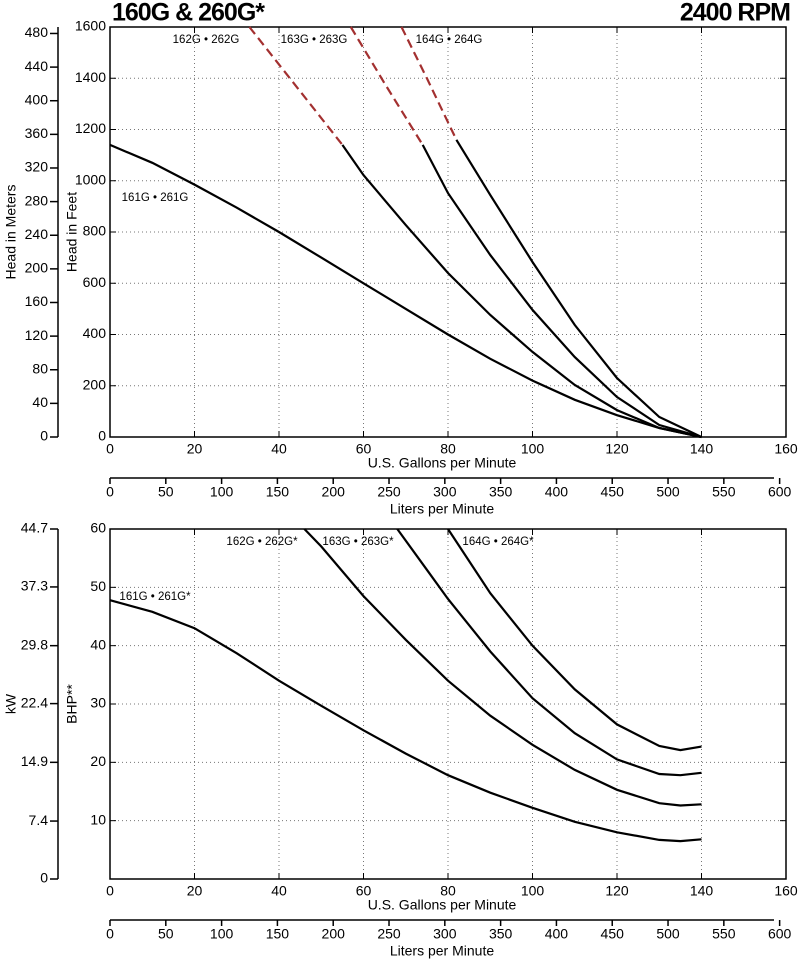 The height and width of the screenshot is (961, 800). I want to click on y2-tick-label: 480, so click(37, 32).